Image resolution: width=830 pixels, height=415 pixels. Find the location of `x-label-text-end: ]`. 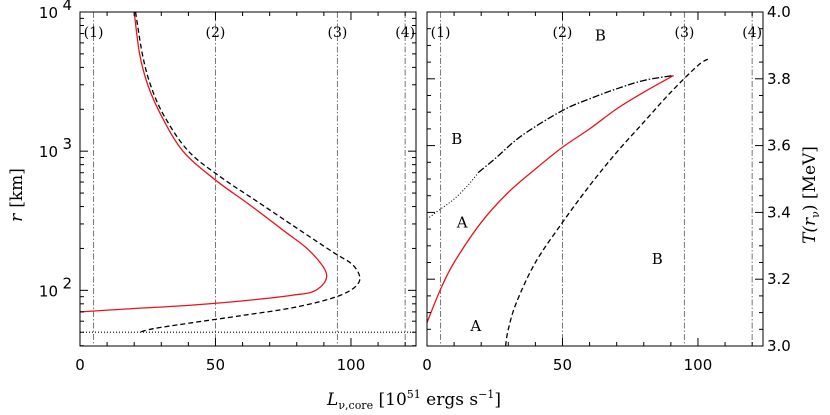

x-label-text-end: ] is located at coordinates (497, 400).